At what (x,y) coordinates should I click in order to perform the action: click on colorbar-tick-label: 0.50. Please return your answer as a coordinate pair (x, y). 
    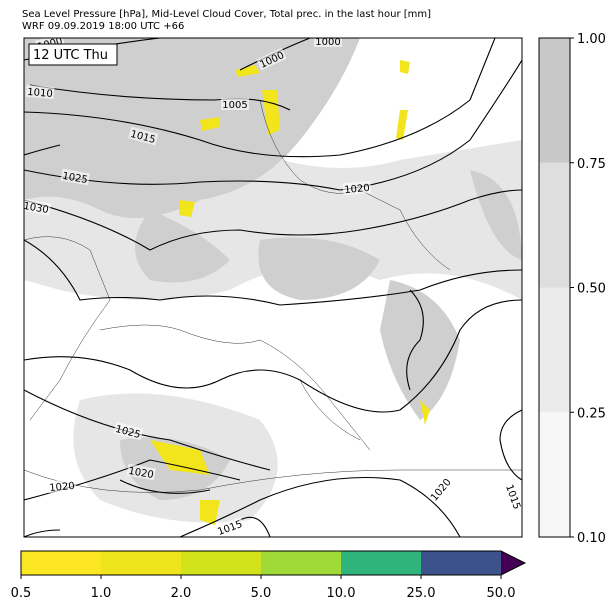
    Looking at the image, I should click on (591, 289).